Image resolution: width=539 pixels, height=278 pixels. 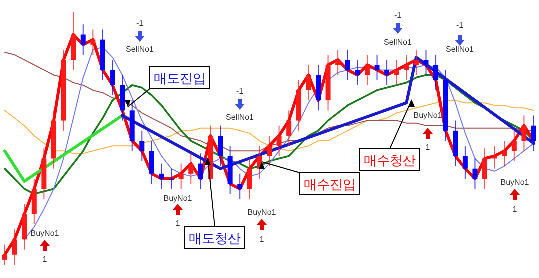 What do you see at coordinates (390, 161) in the screenshot?
I see `annotation: 매수청산` at bounding box center [390, 161].